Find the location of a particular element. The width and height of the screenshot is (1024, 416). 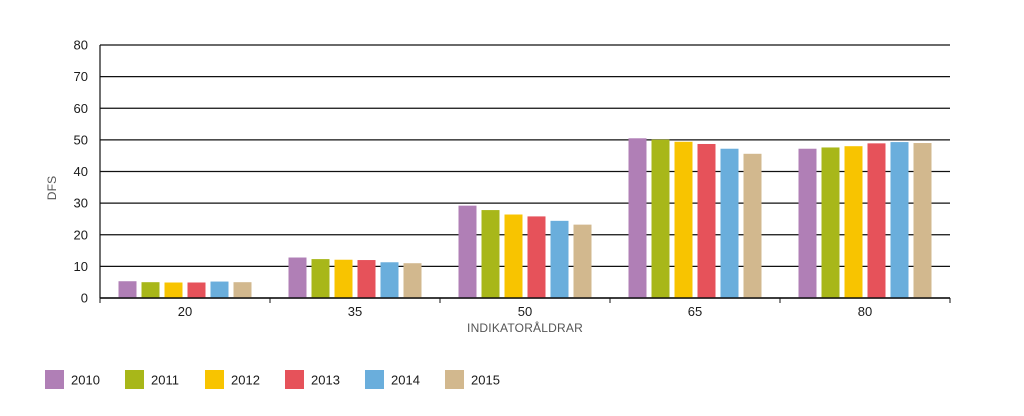

bar-50-2011 is located at coordinates (490, 254).